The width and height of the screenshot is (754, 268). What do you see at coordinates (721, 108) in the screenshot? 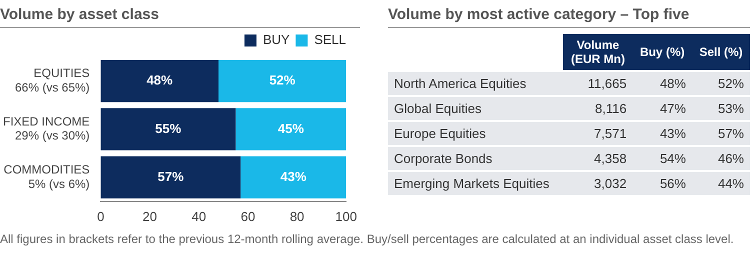
I see `data-label: 53%` at bounding box center [721, 108].